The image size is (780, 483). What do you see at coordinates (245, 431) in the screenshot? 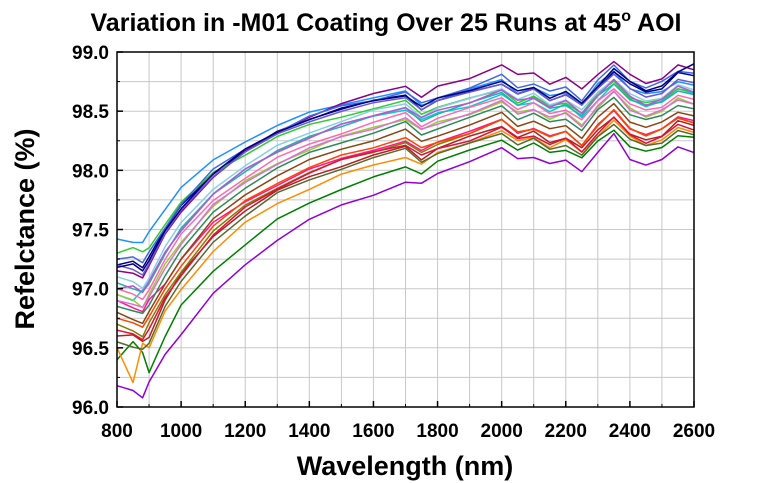
I see `x-tick-label: 1200` at bounding box center [245, 431].